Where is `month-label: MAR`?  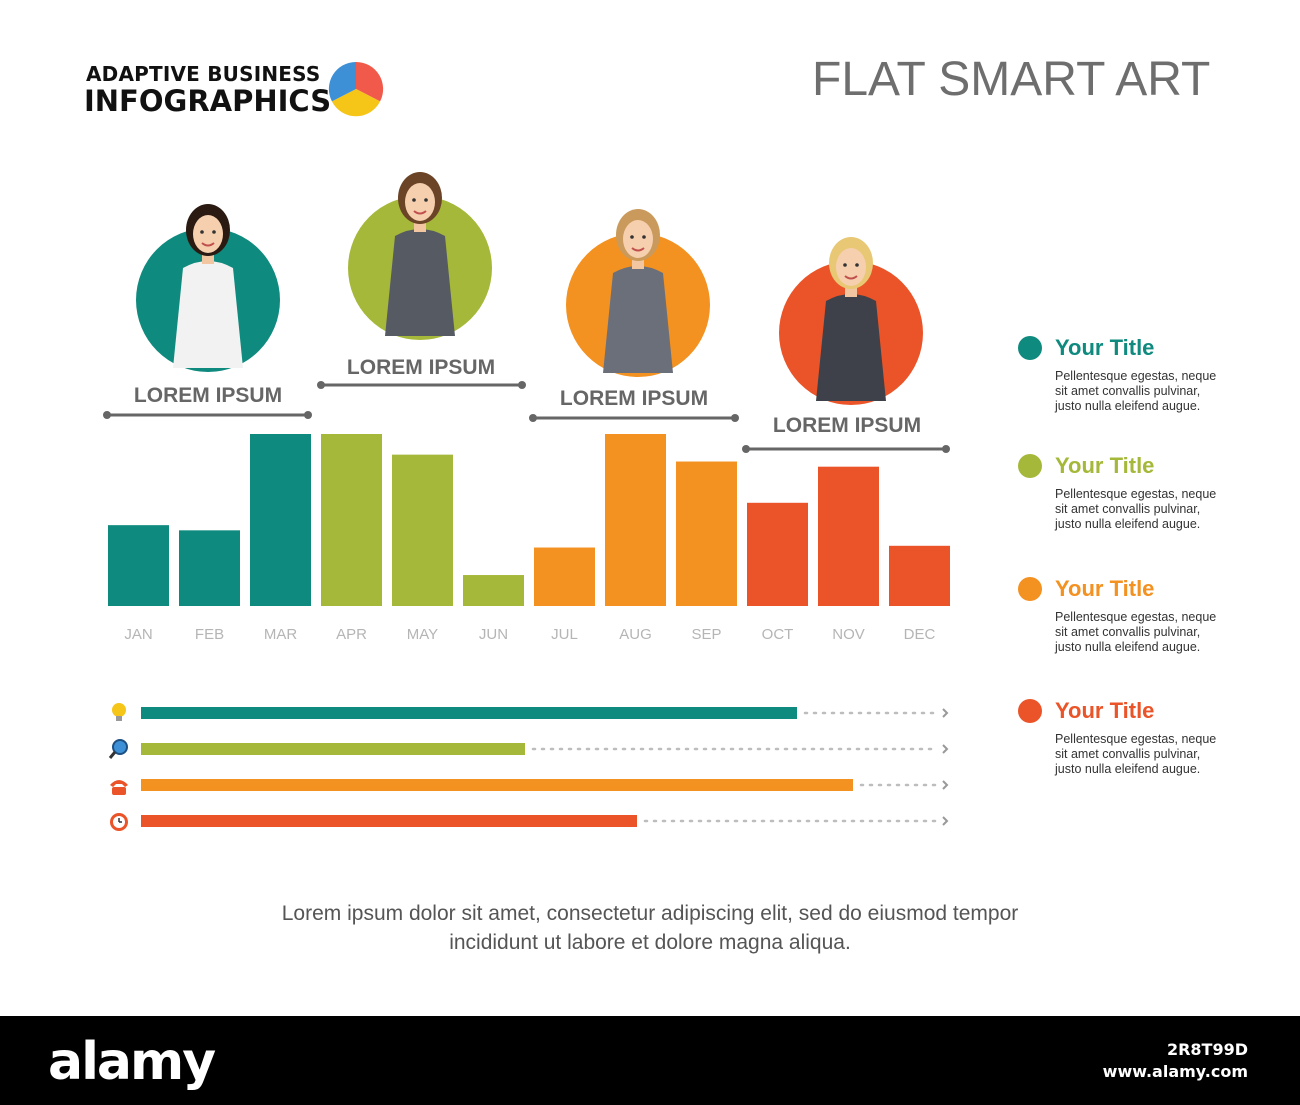
month-label: MAR is located at coordinates (281, 634).